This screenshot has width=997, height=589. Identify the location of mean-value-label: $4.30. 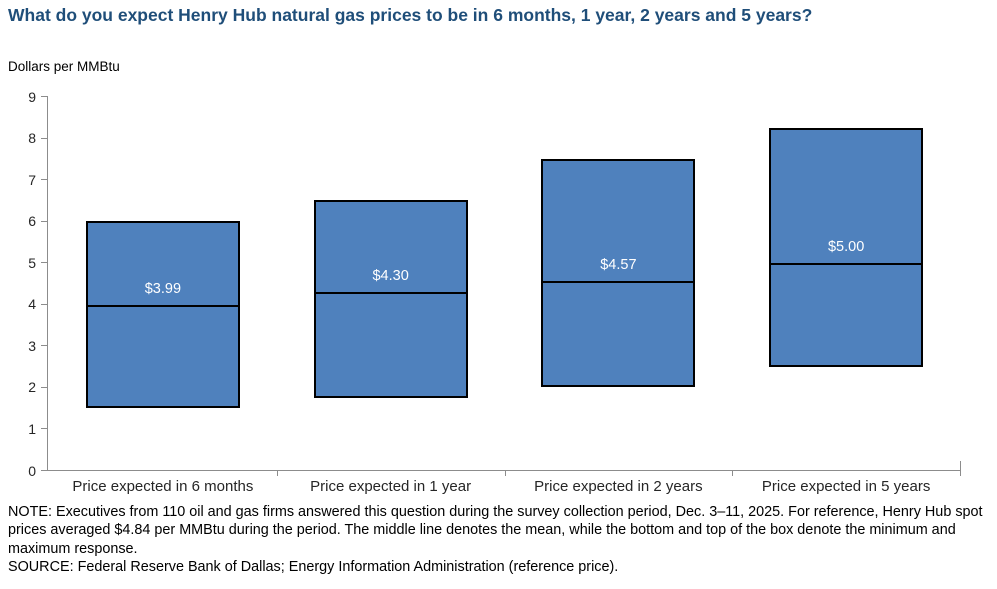
(390, 275).